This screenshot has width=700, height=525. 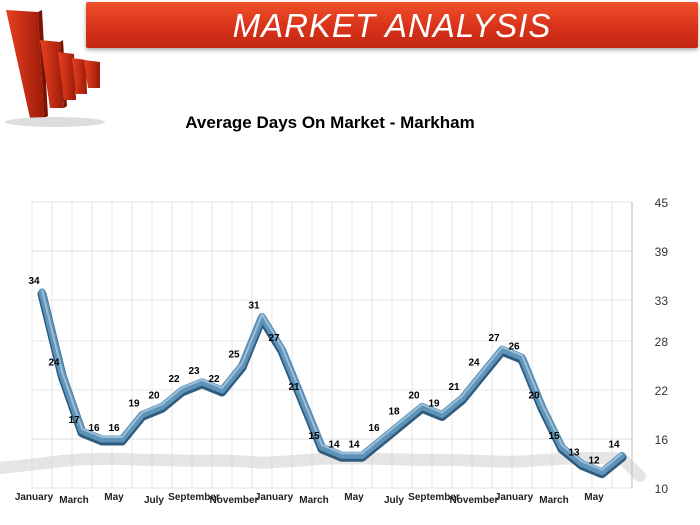 I want to click on y-tick-label: 28, so click(x=662, y=342).